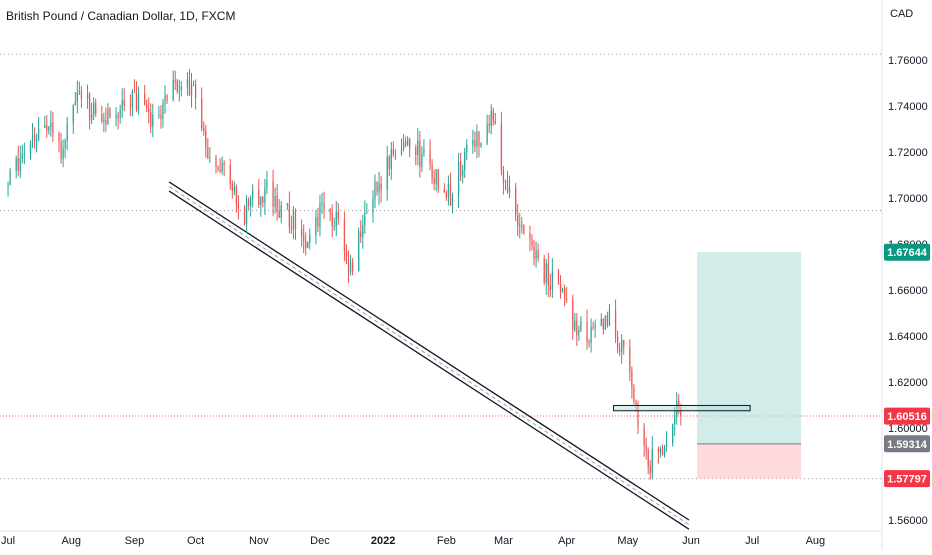 This screenshot has height=555, width=932. Describe the element at coordinates (907, 445) in the screenshot. I see `stop-badge-label: 1.59314` at that location.